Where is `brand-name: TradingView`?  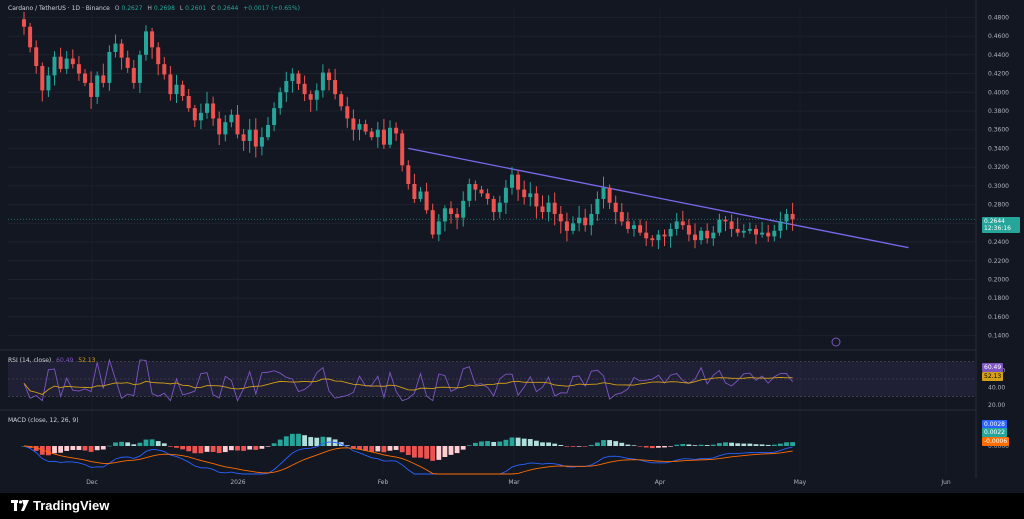
brand-name: TradingView is located at coordinates (71, 505).